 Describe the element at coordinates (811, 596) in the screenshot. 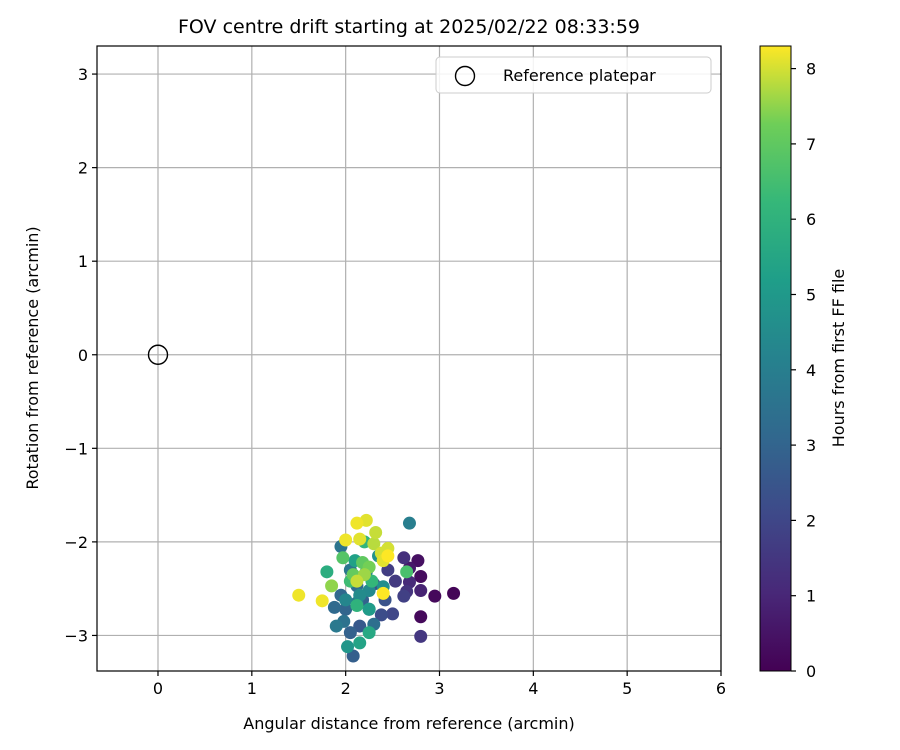

I see `colorbar-tick-label: 1` at that location.